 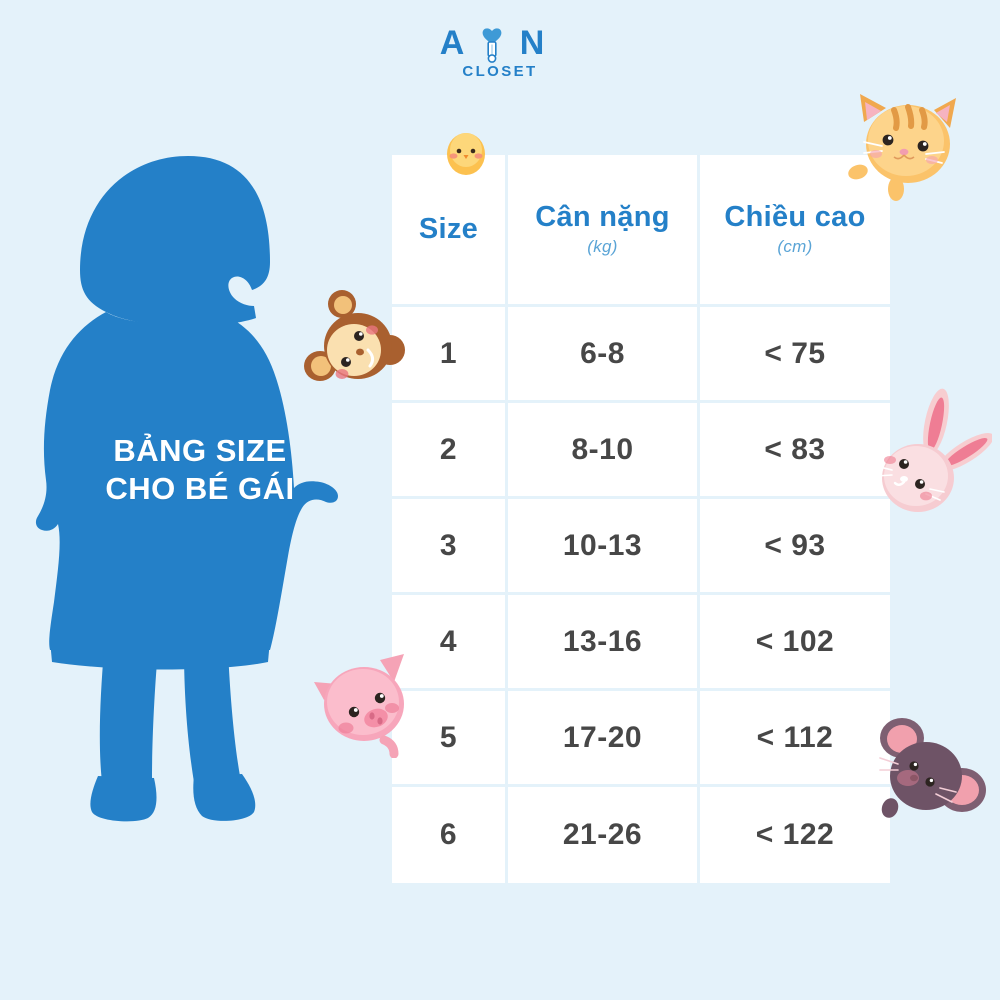 What do you see at coordinates (200, 488) in the screenshot?
I see `page-title-line2: CHO BÉ GÁI` at bounding box center [200, 488].